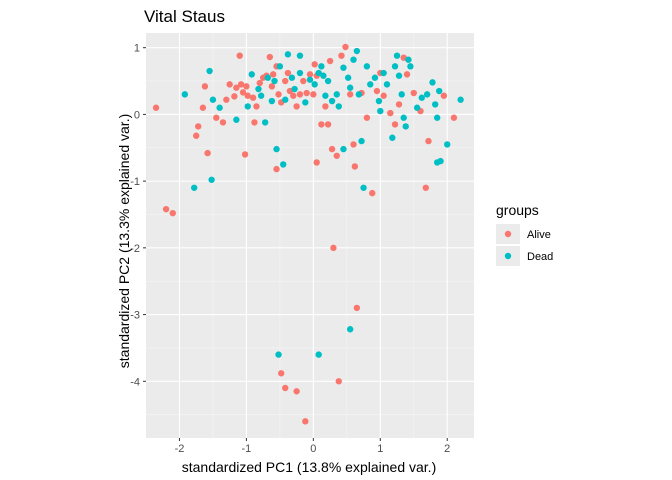  What do you see at coordinates (180, 449) in the screenshot?
I see `x-tick-label: -2` at bounding box center [180, 449].